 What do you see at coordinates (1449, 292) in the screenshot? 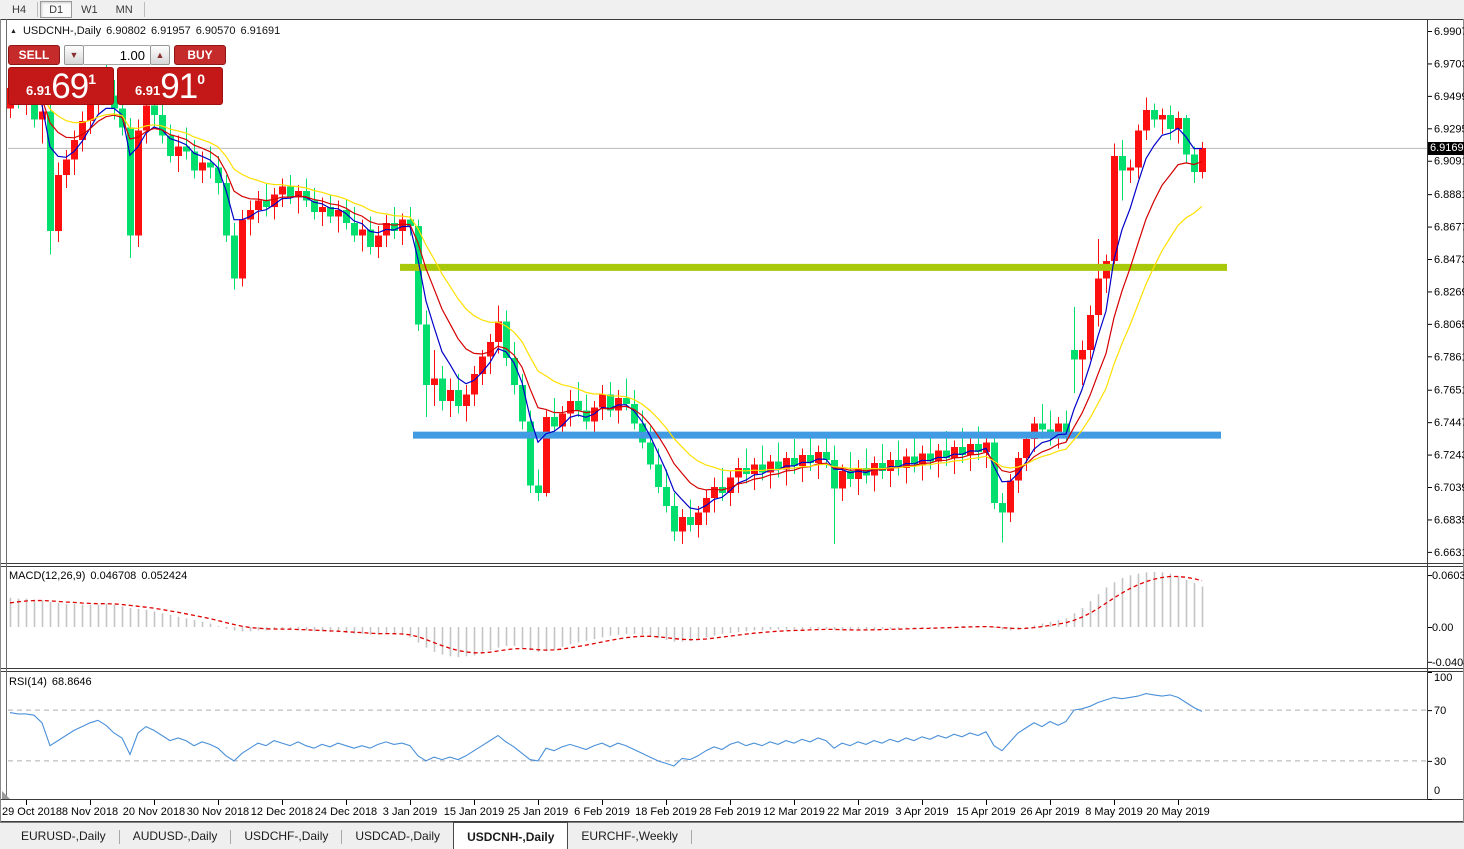
I see `svg-text: 6.82690` at bounding box center [1449, 292].